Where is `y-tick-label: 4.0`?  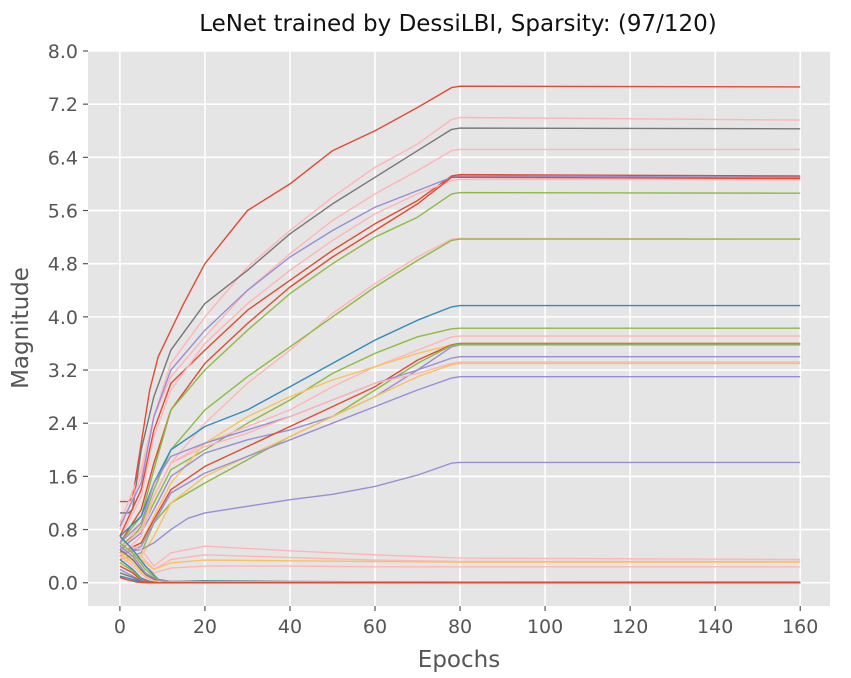
y-tick-label: 4.0 is located at coordinates (63, 318).